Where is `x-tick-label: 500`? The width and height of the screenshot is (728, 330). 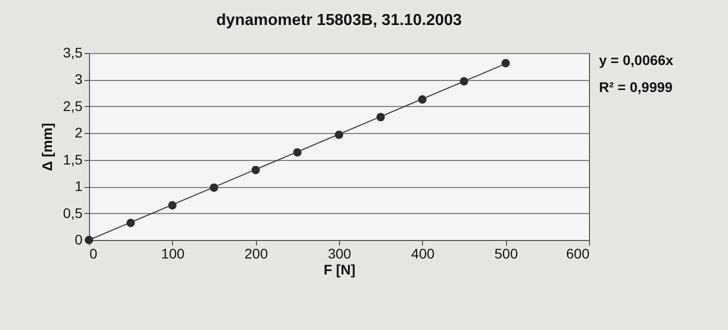
x-tick-label: 500 is located at coordinates (506, 254).